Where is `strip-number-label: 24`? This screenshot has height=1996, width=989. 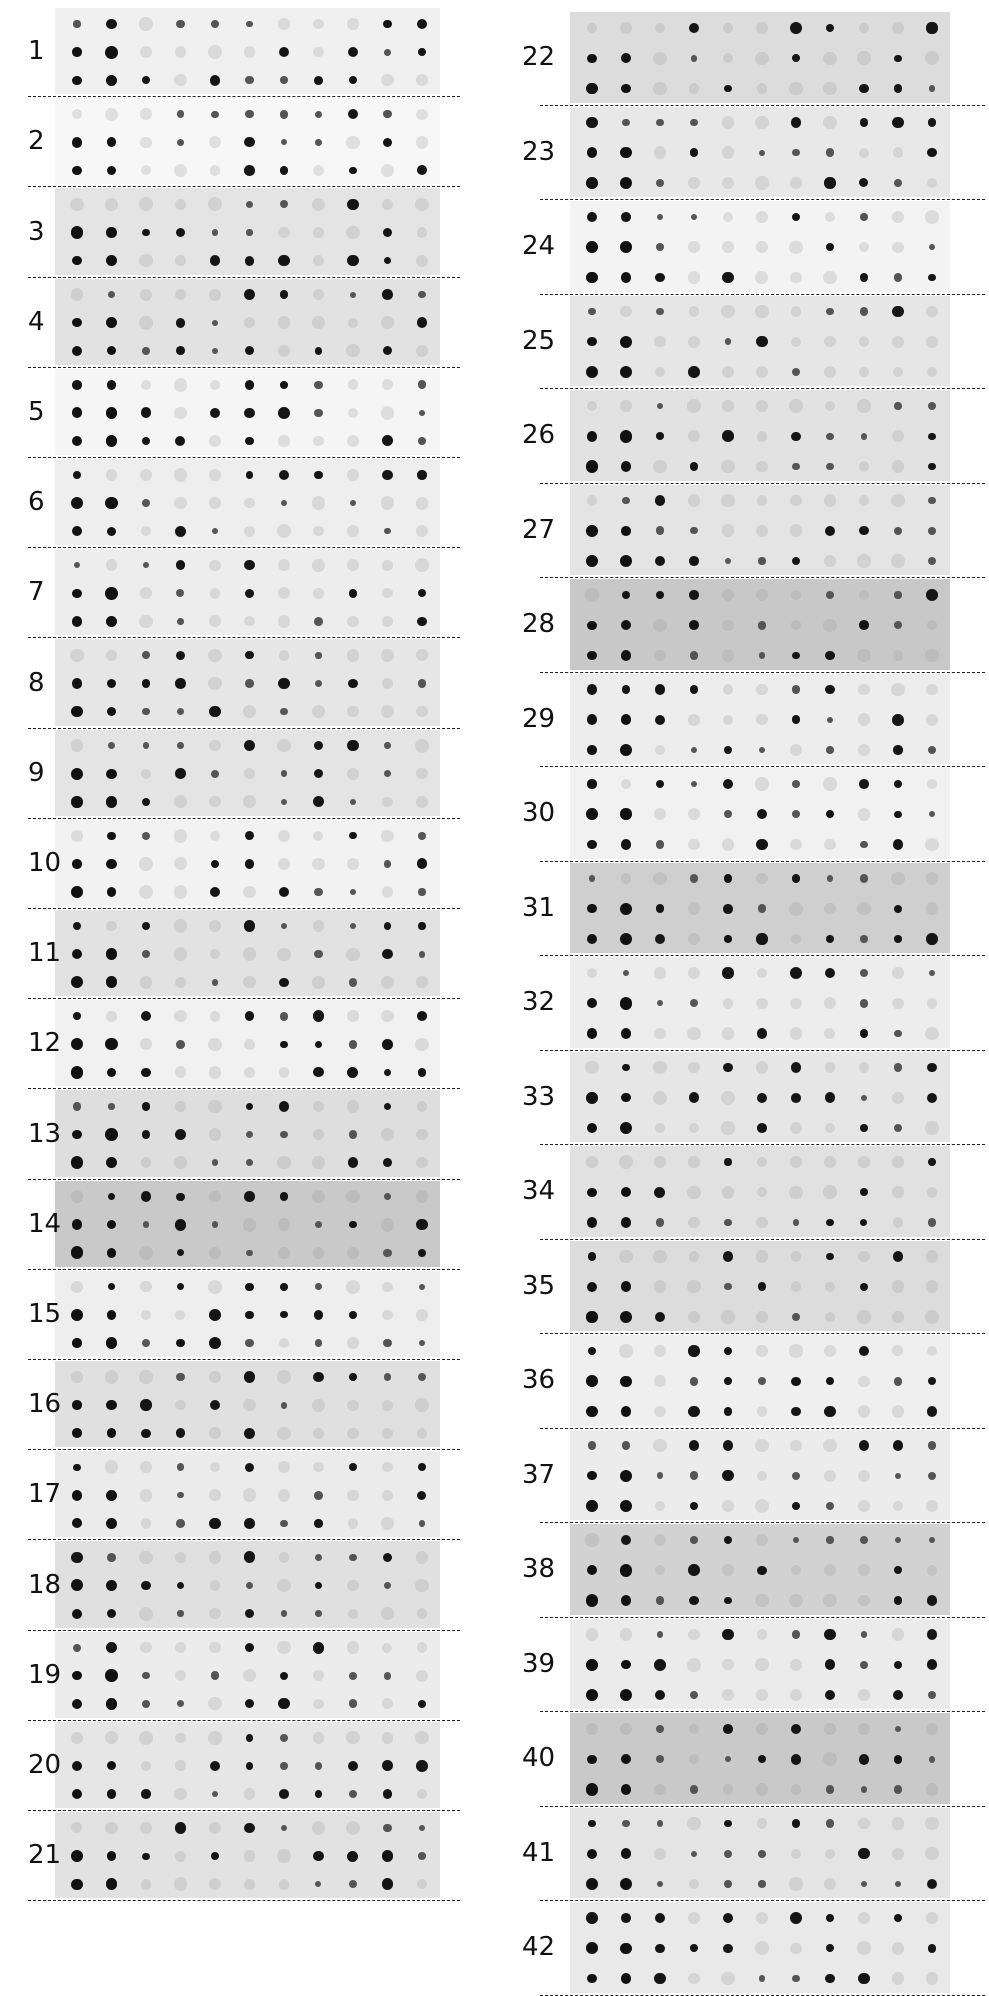
strip-number-label: 24 is located at coordinates (539, 246).